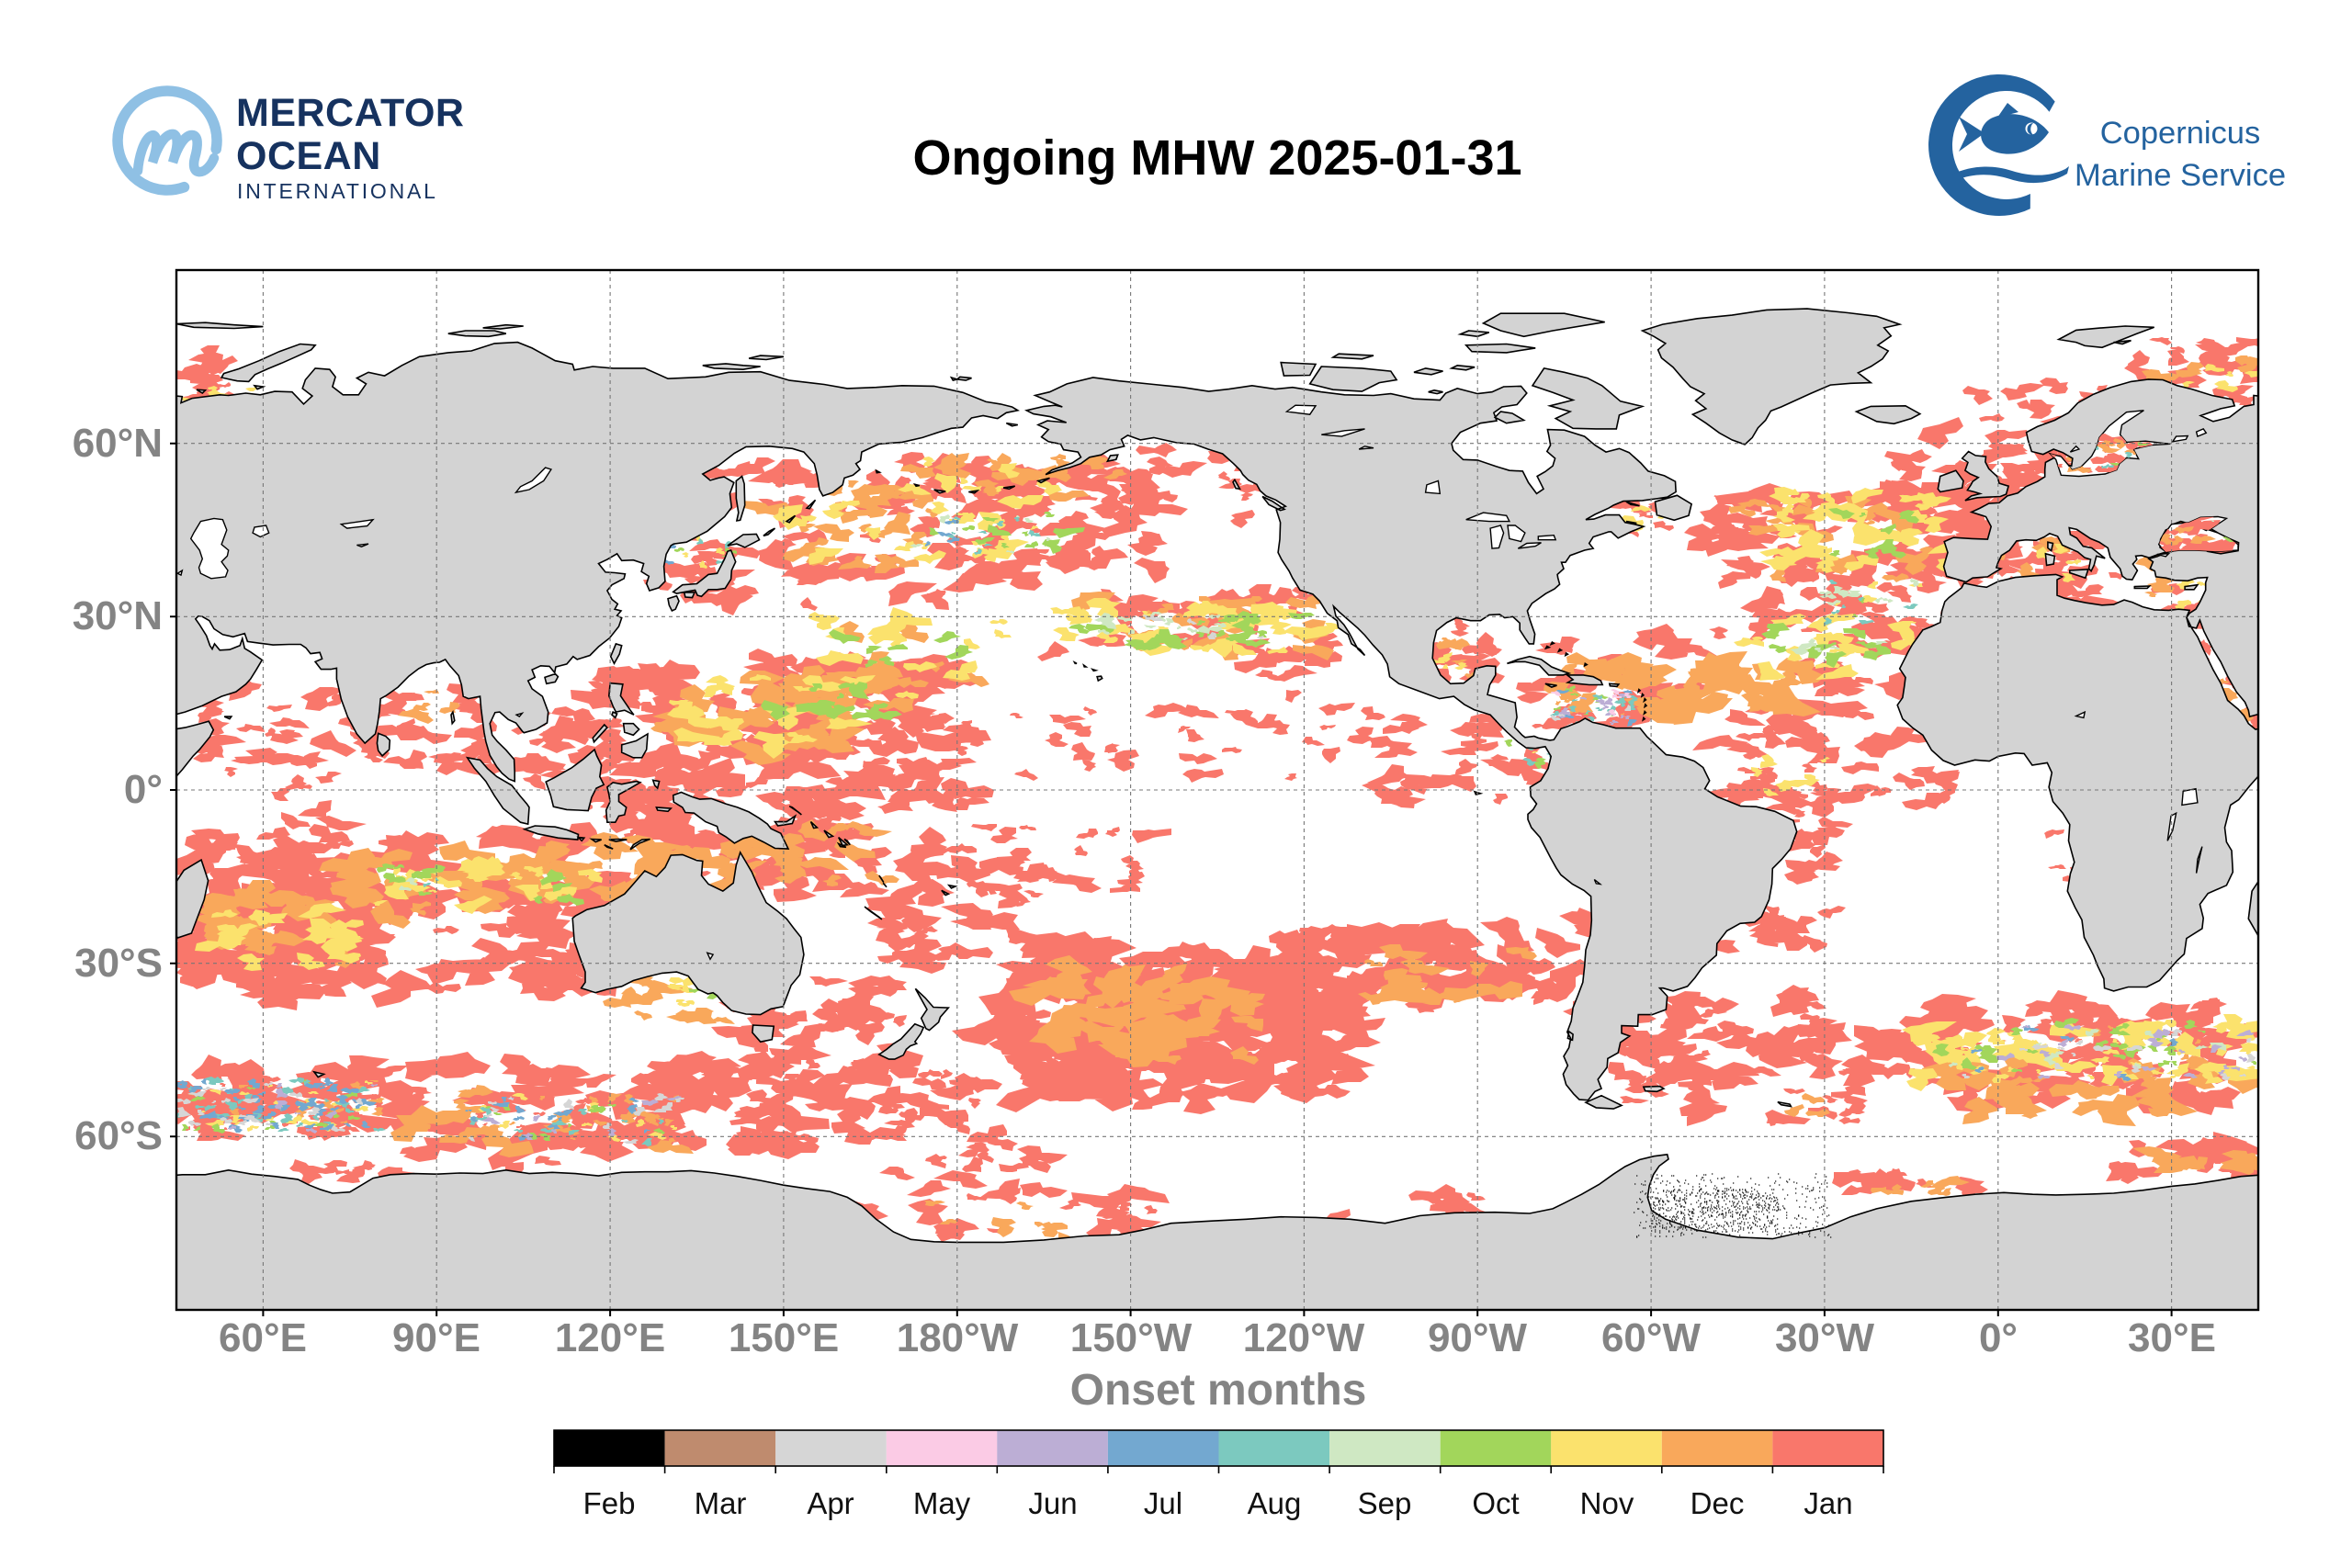  Describe the element at coordinates (118, 963) in the screenshot. I see `svg-text: 30°S` at that location.